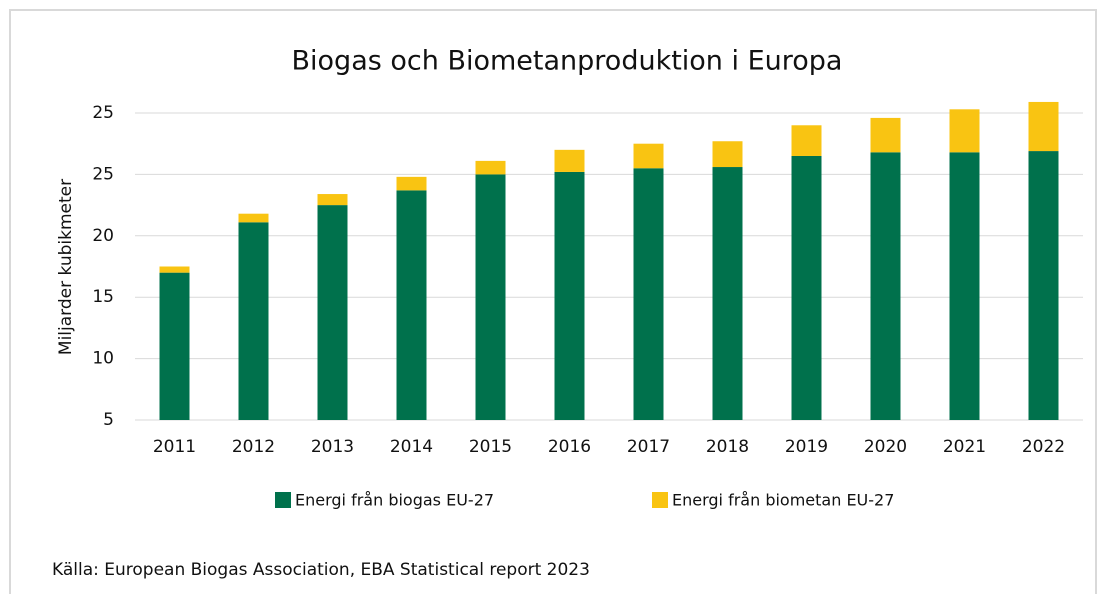 The width and height of the screenshot is (1106, 598). What do you see at coordinates (103, 359) in the screenshot?
I see `y-tick-label: 10` at bounding box center [103, 359].